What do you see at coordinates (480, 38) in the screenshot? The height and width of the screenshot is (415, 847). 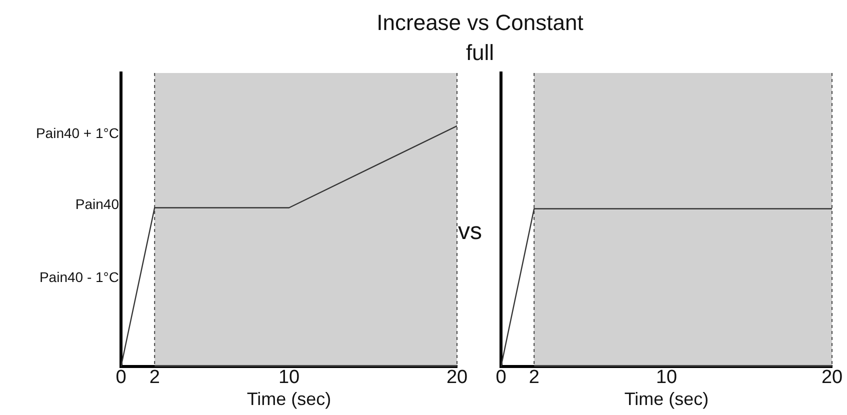 I see `chart-title: Increase vs Constant full` at bounding box center [480, 38].